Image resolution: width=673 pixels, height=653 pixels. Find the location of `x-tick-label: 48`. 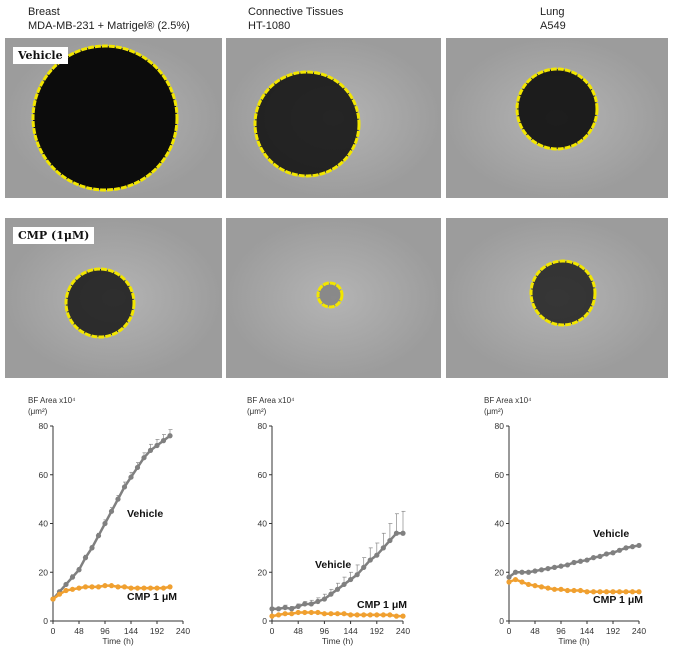

x-tick-label: 48 is located at coordinates (535, 631).